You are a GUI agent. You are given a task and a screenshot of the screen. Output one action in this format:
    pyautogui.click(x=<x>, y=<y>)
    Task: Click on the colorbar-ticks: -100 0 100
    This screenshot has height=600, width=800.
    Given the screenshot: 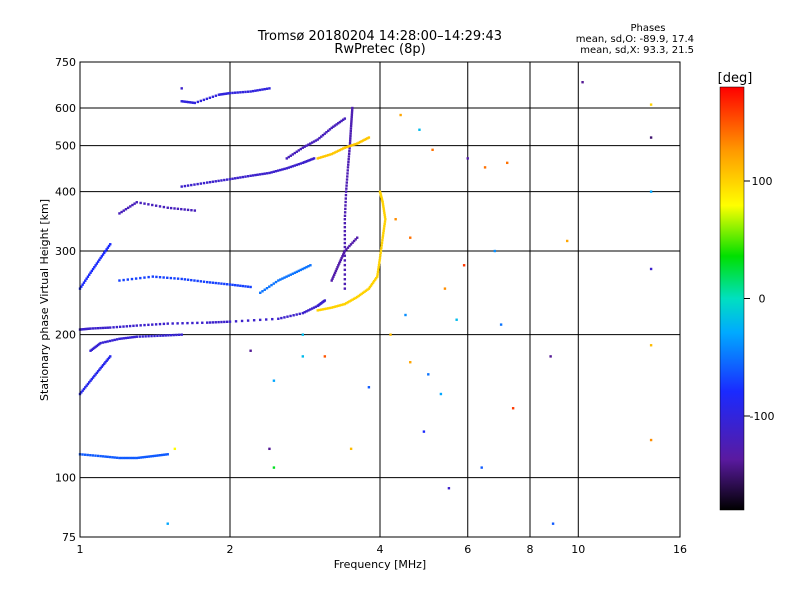 What is the action you would take?
    pyautogui.click(x=759, y=299)
    